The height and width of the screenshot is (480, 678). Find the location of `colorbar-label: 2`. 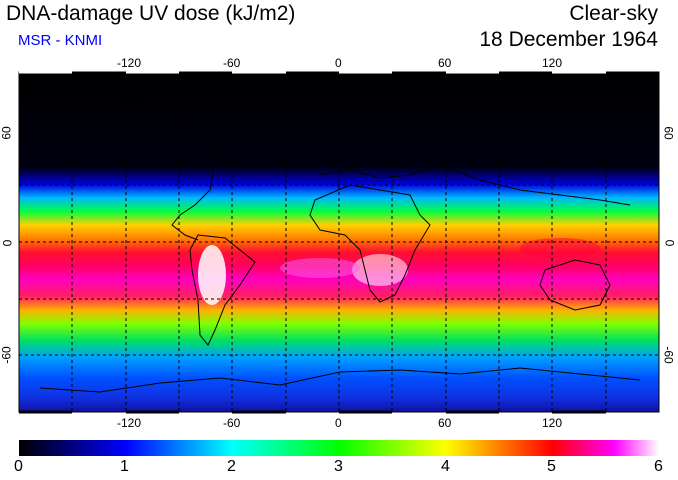

colorbar-label: 2 is located at coordinates (231, 466).